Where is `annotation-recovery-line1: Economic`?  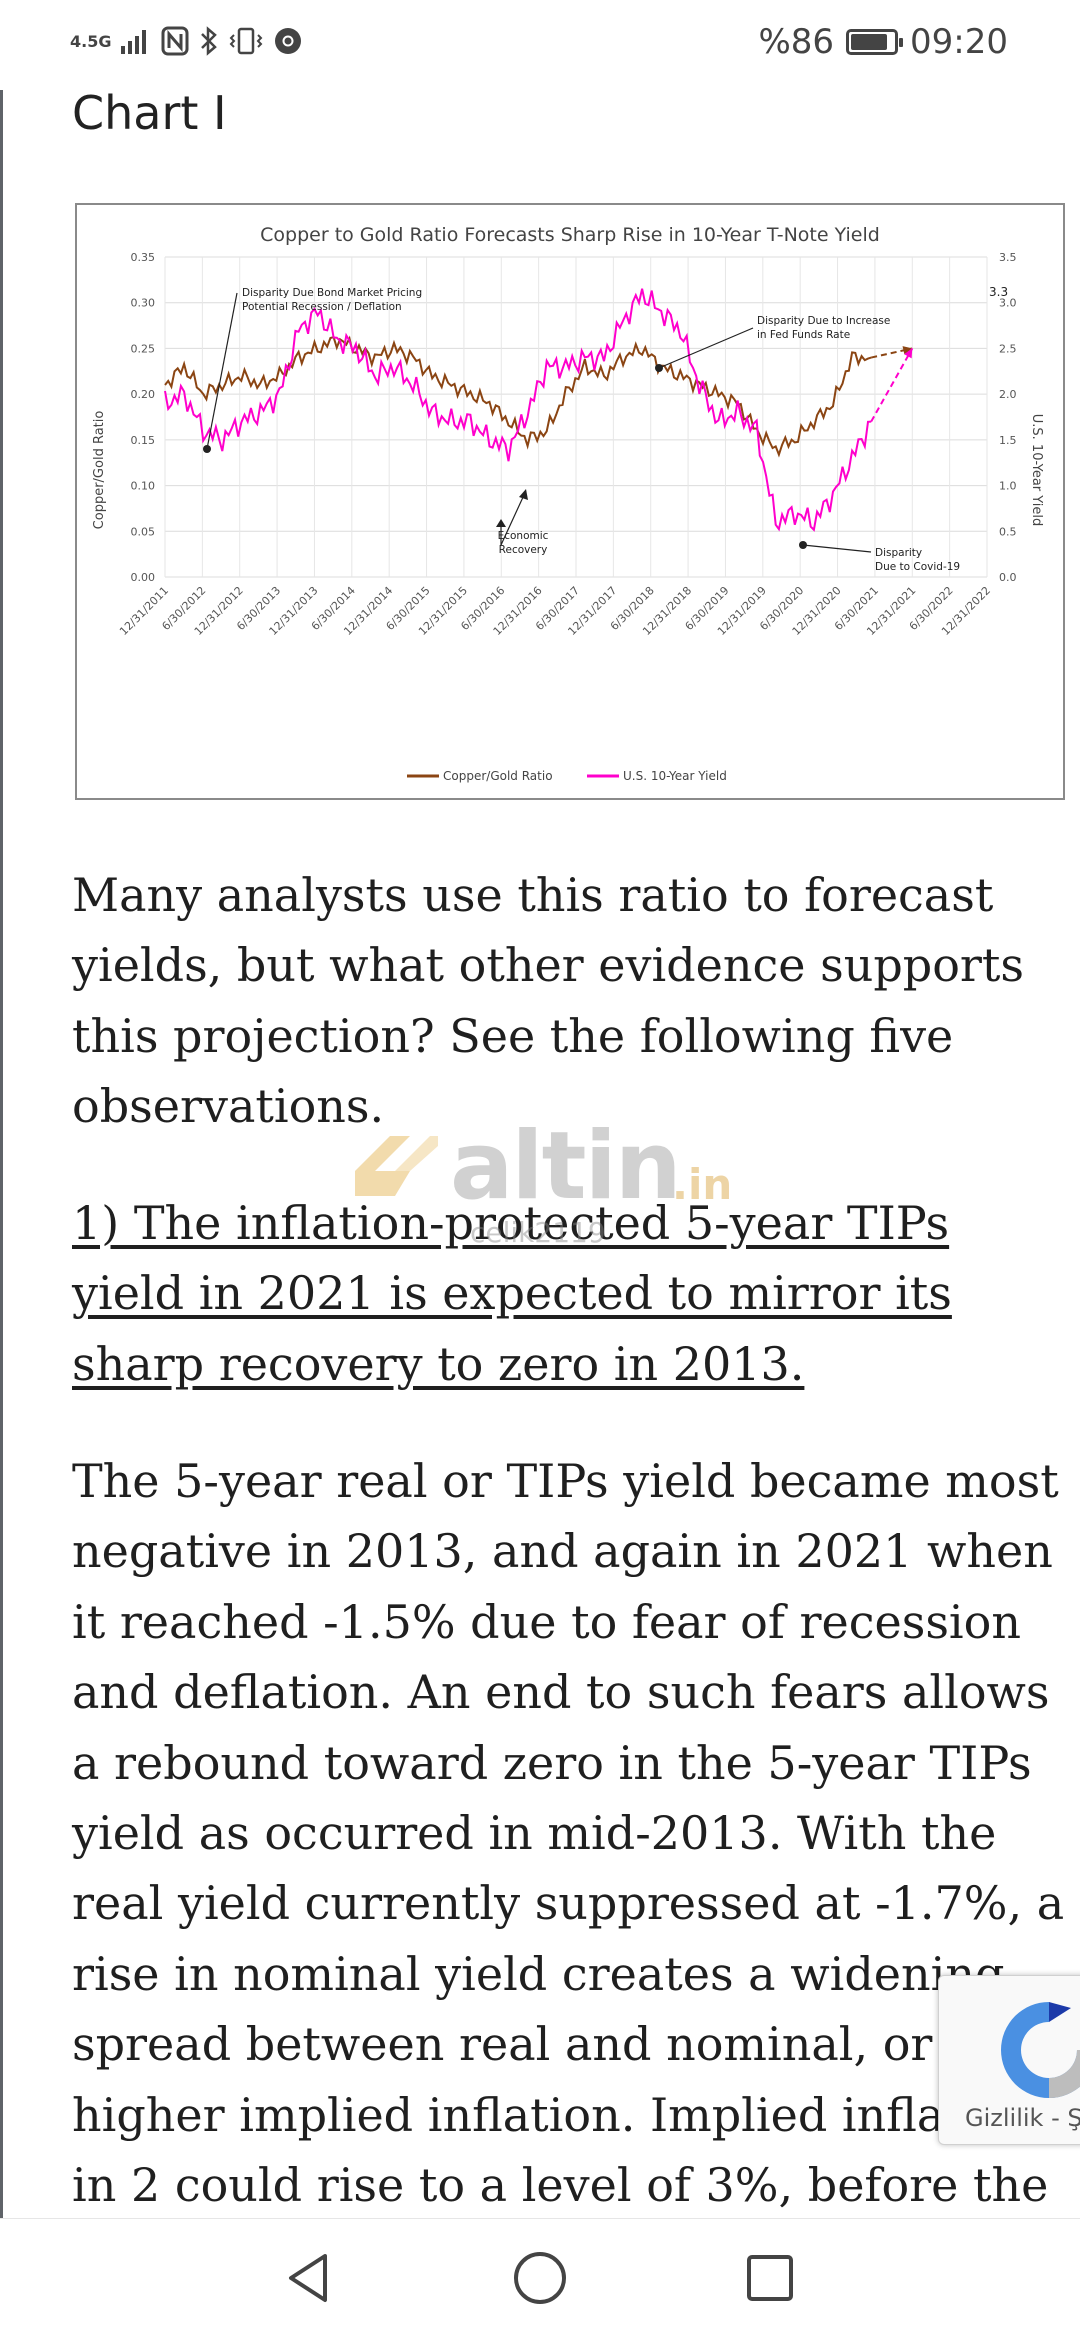 annotation-recovery-line1: Economic is located at coordinates (523, 536).